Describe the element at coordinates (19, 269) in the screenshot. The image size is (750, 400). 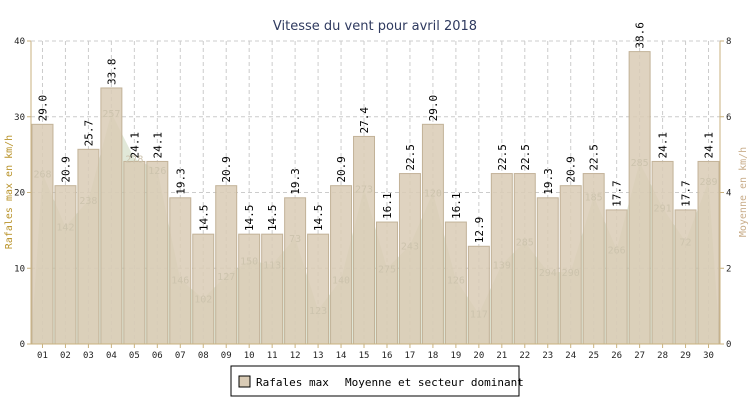
I see `y-tick-label-left: 10` at that location.